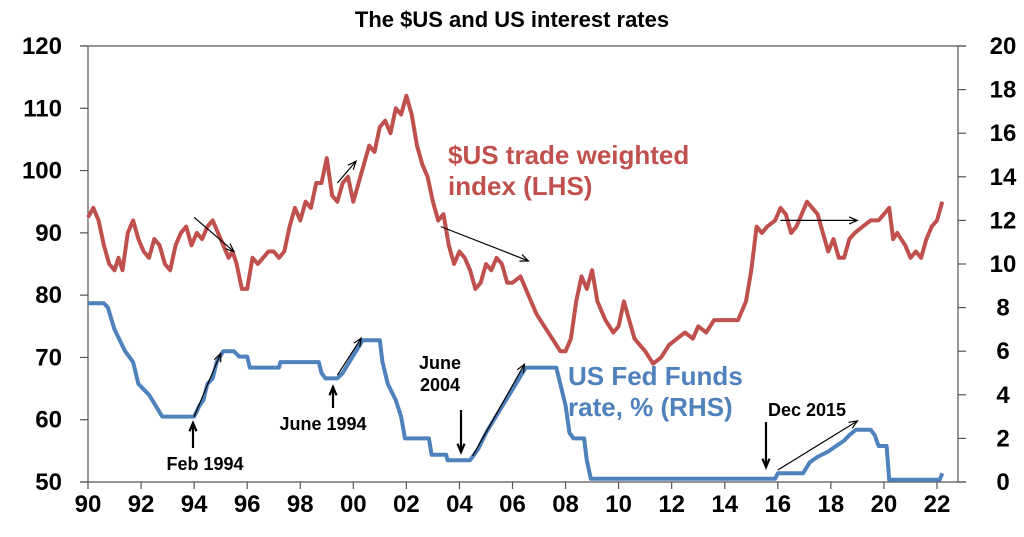  Describe the element at coordinates (655, 376) in the screenshot. I see `fed-series-label-line1: US Fed Funds` at that location.